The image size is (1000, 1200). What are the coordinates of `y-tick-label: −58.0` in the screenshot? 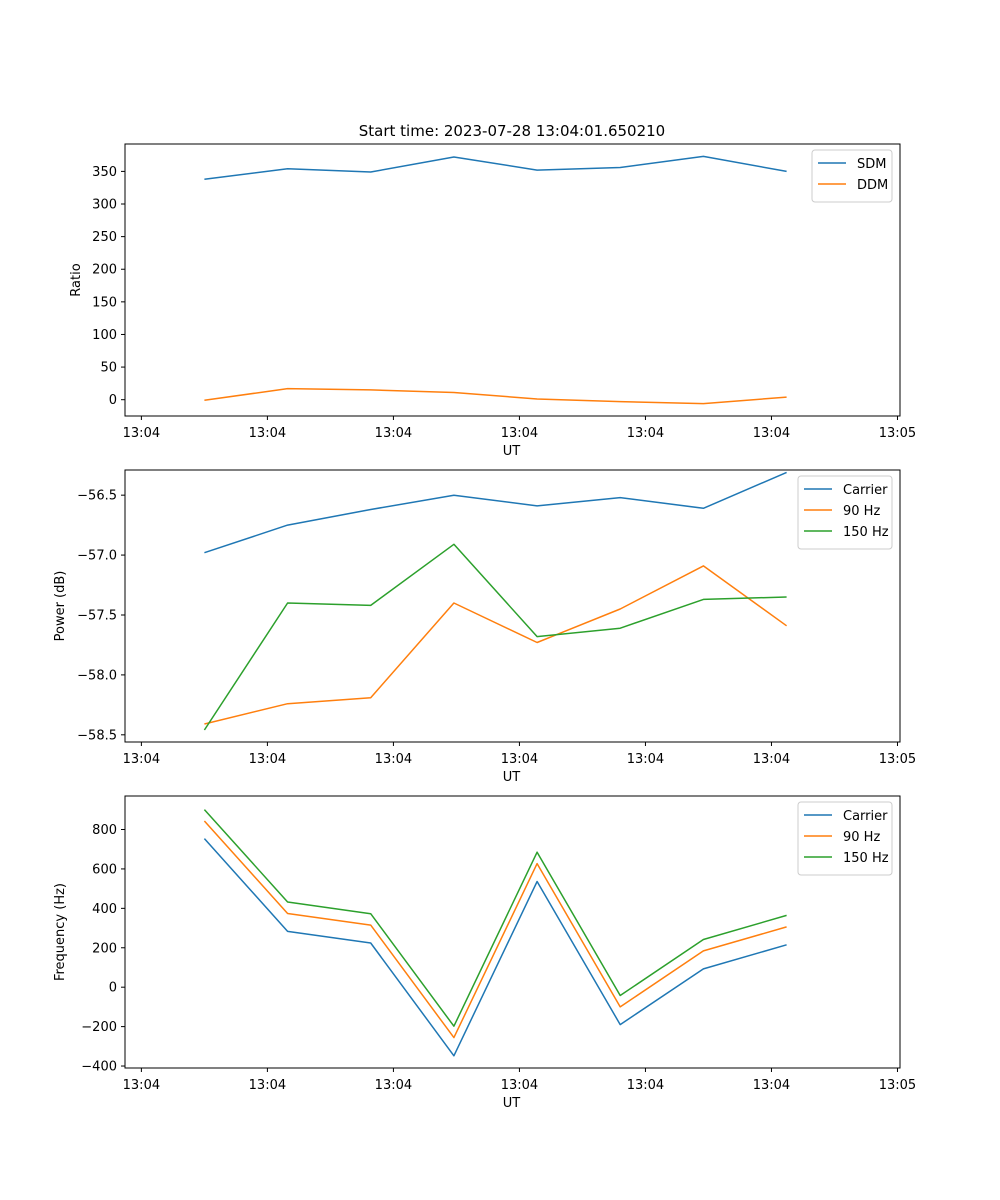 It's located at (97, 675).